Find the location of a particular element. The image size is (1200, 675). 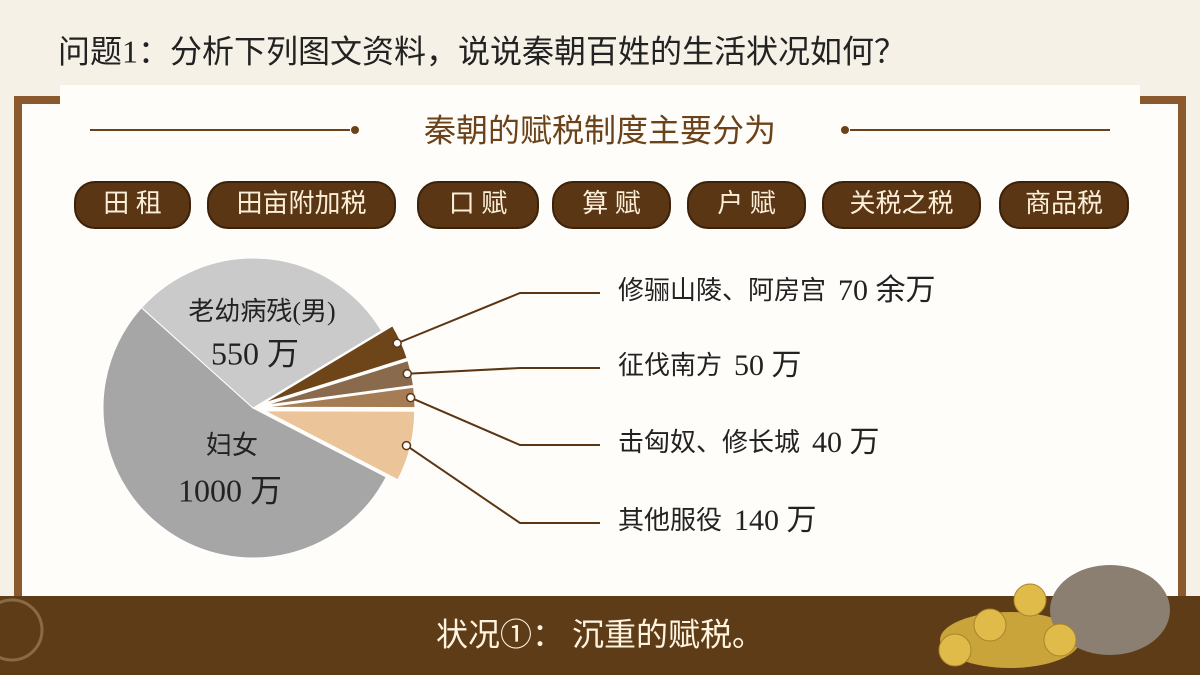

tax-label: 田亩附加税 is located at coordinates (301, 203).